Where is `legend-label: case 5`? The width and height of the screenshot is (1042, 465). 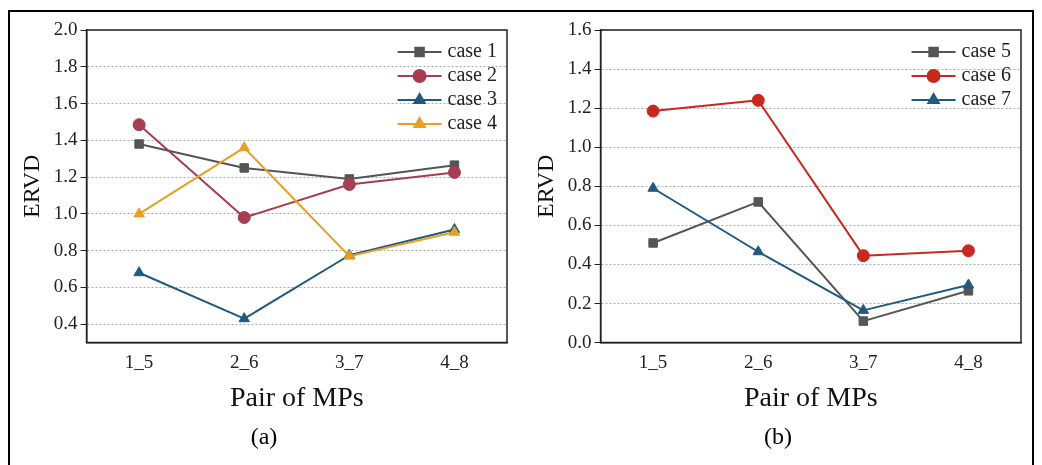 legend-label: case 5 is located at coordinates (986, 50).